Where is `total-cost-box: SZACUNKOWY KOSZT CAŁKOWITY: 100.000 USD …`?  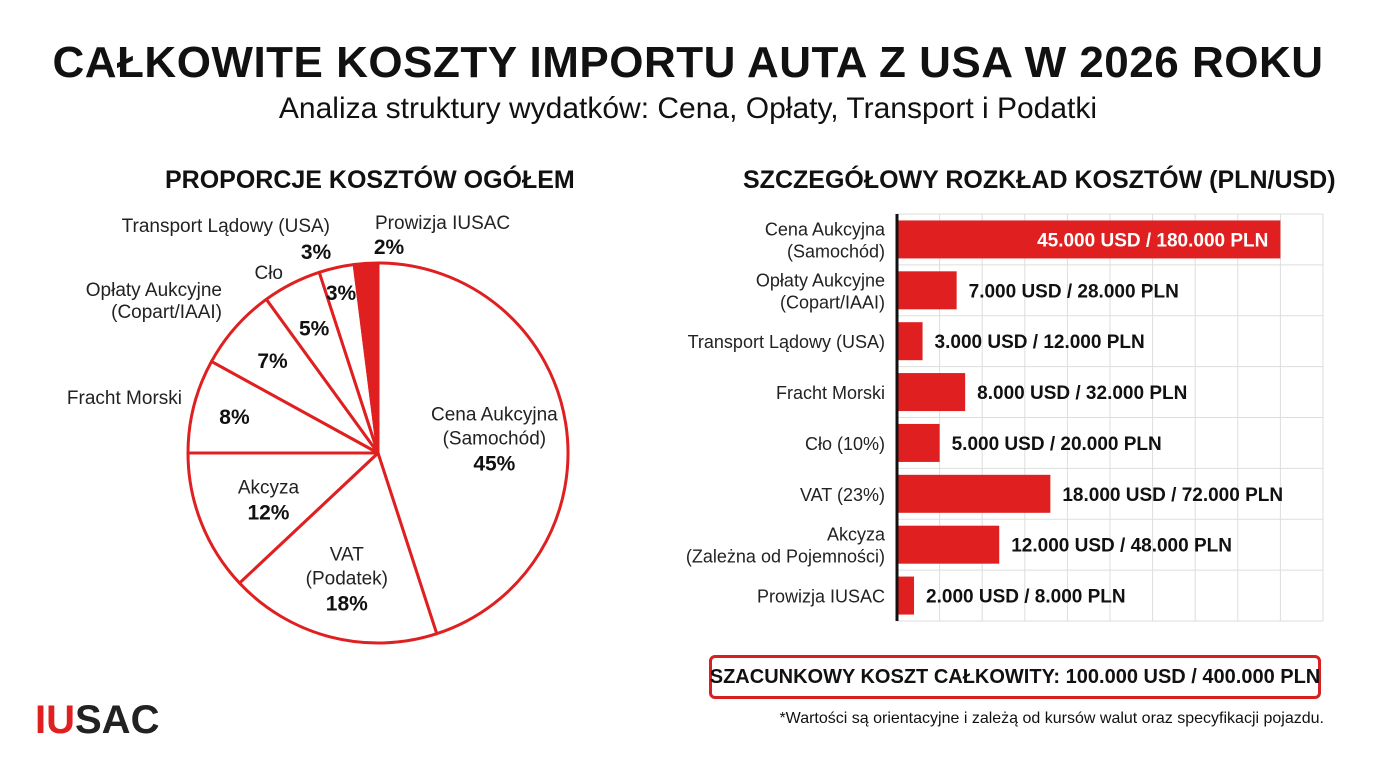 total-cost-box: SZACUNKOWY KOSZT CAŁKOWITY: 100.000 USD … is located at coordinates (1015, 677).